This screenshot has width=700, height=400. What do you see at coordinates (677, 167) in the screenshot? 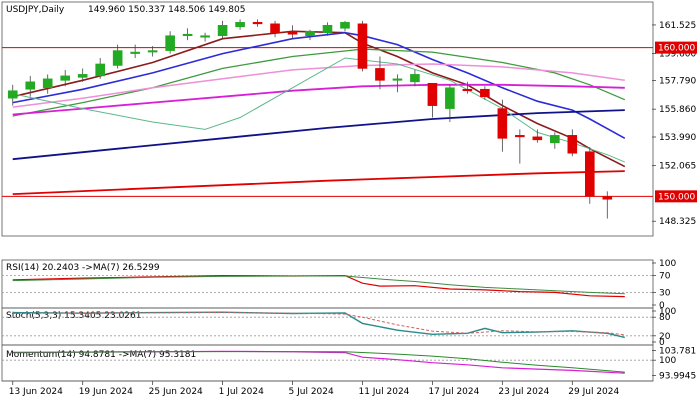
I see `price-tick-label: 152.065` at bounding box center [677, 167].